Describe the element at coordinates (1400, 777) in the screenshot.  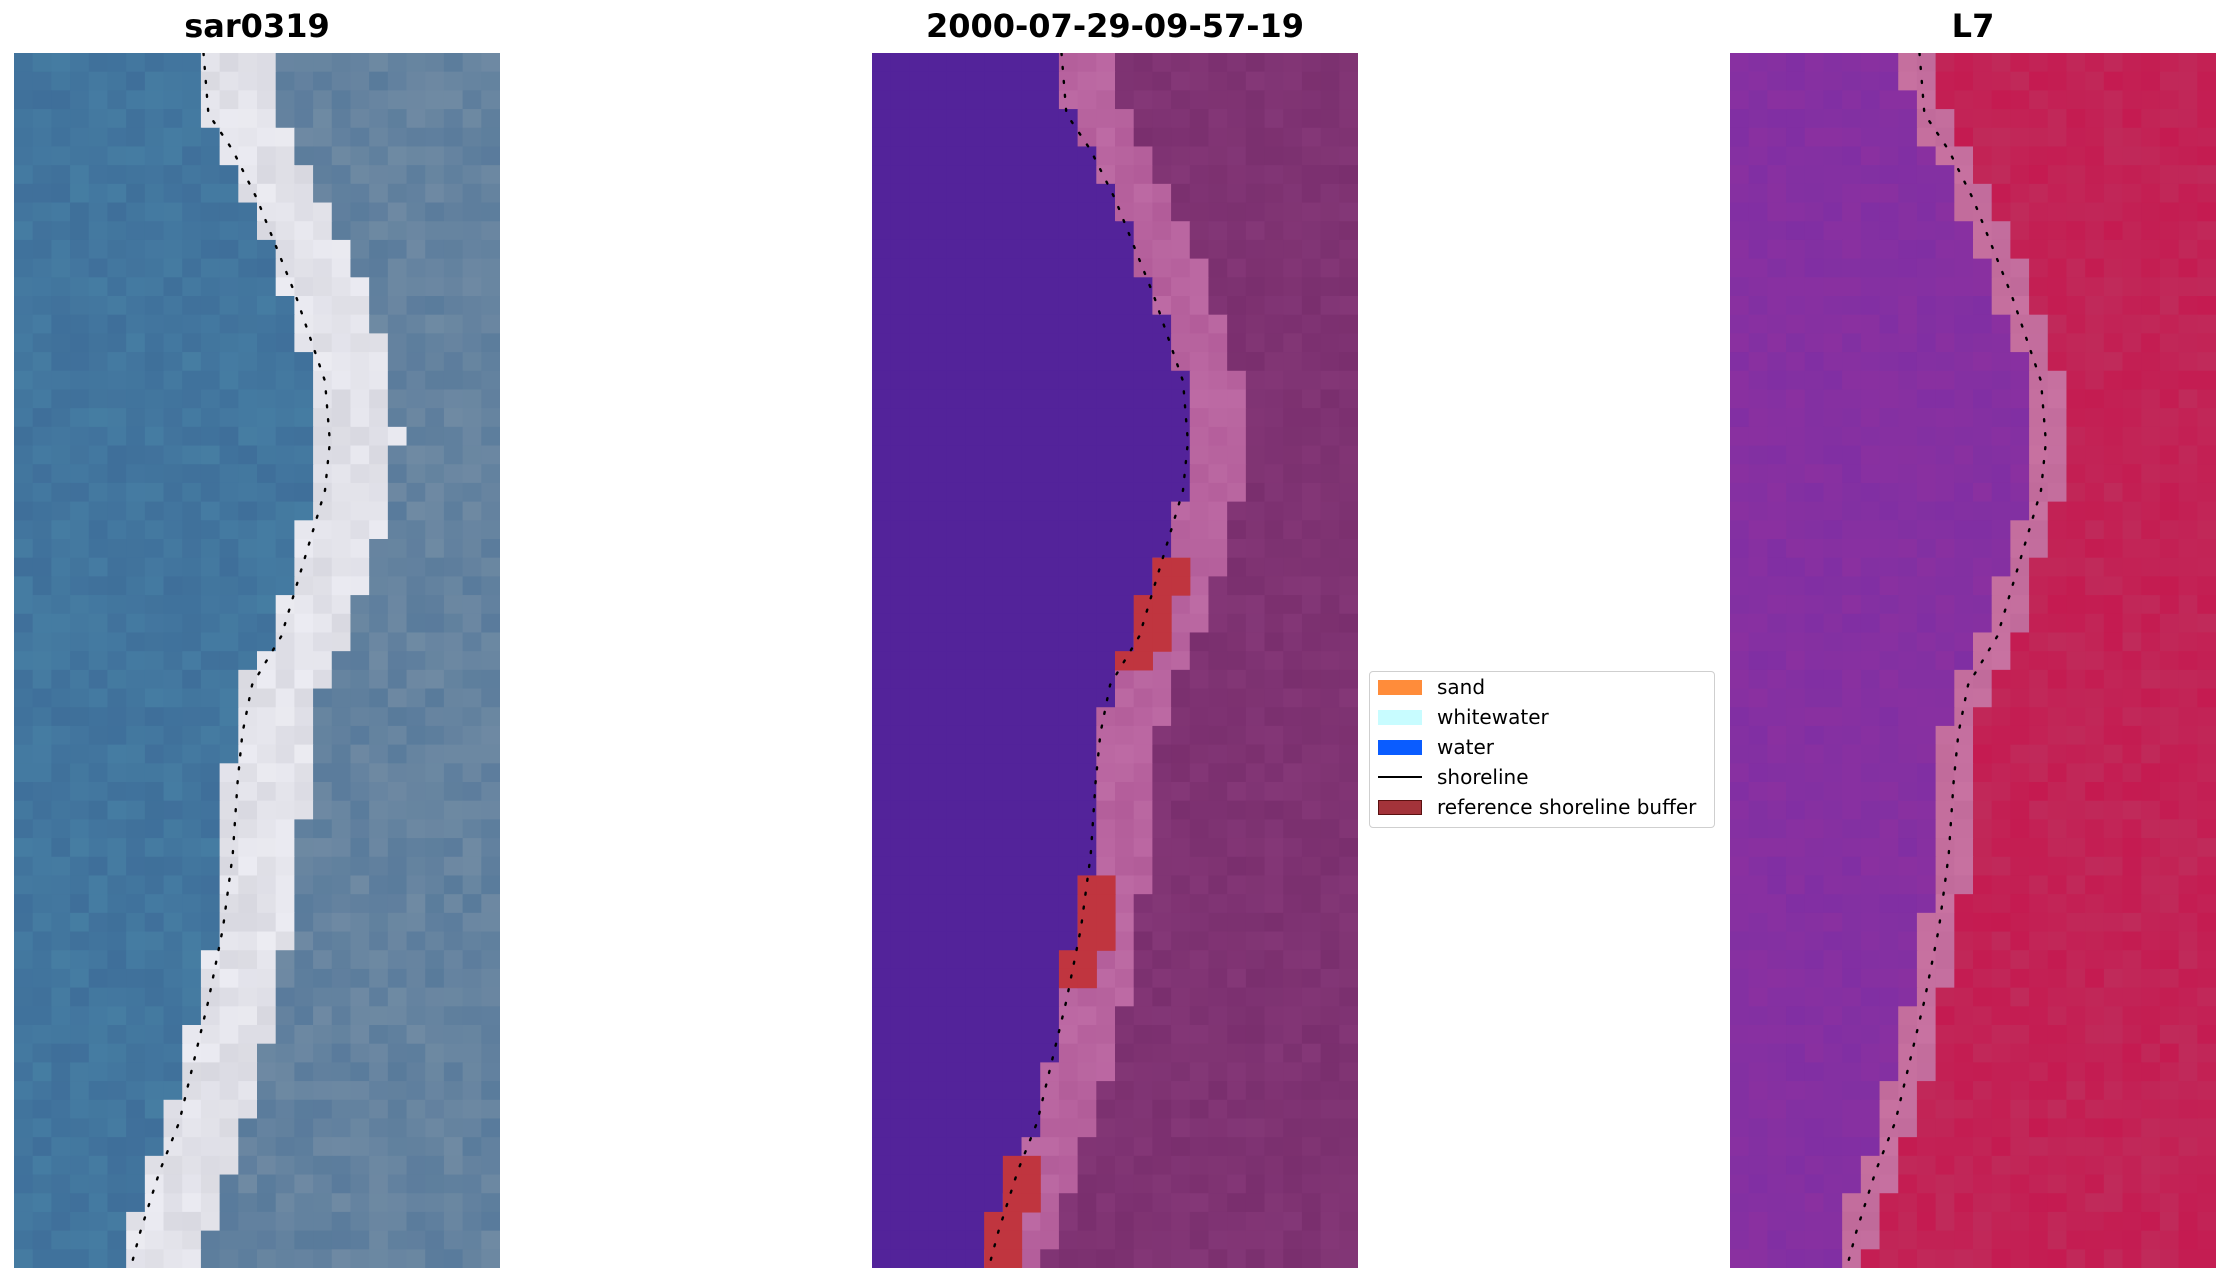
I see `legend-line-shoreline` at that location.